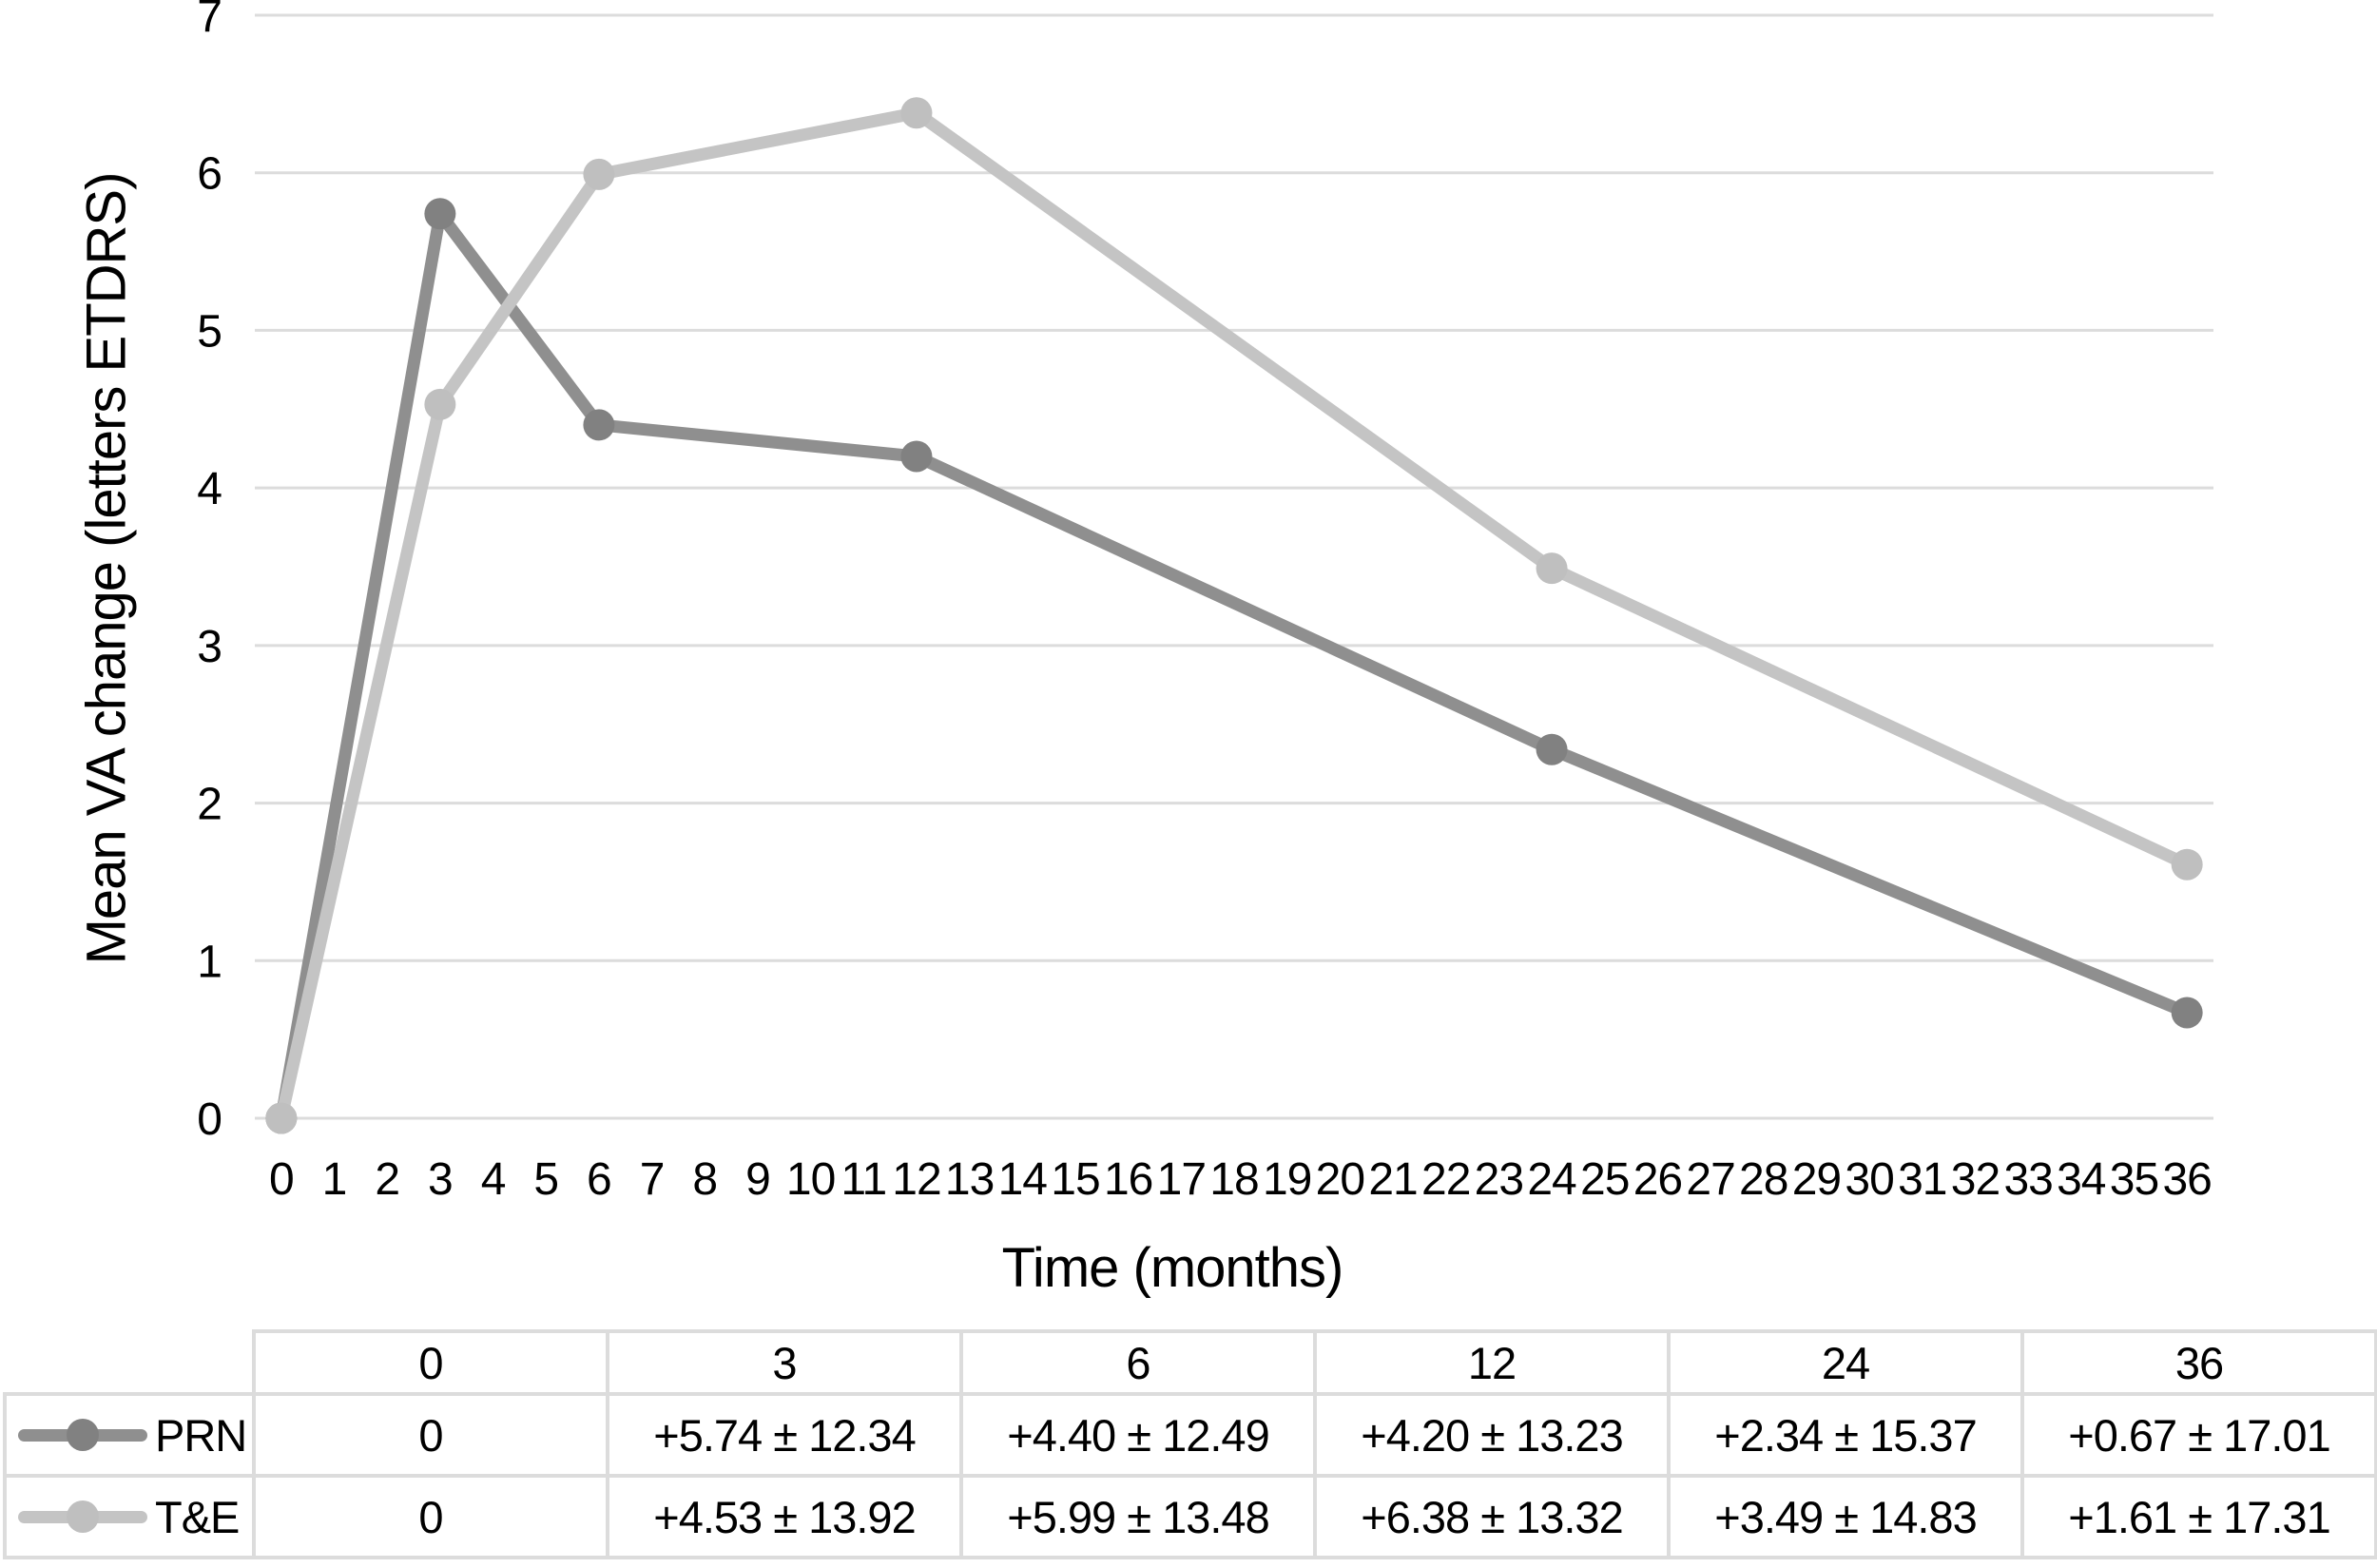 The width and height of the screenshot is (2377, 1568). Describe the element at coordinates (1492, 1435) in the screenshot. I see `table-cell: +4.20 ± 13.23` at that location.